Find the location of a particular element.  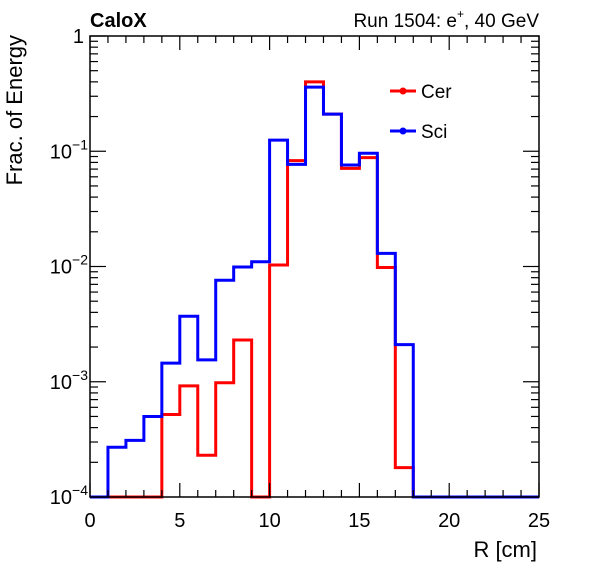

header-left-label: CaloX is located at coordinates (118, 21).